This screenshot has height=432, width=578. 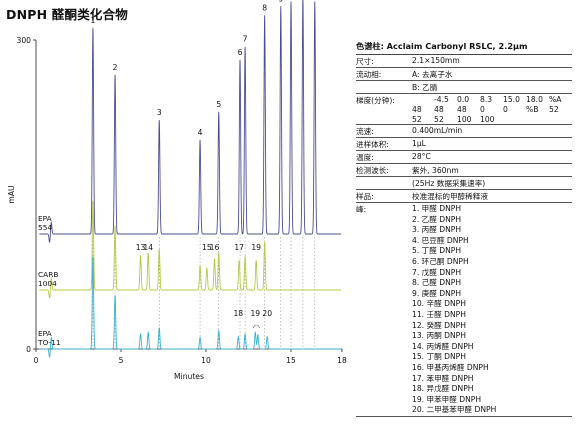 I want to click on peak-list-item: 2. 乙醛 DNPH, so click(x=437, y=219).